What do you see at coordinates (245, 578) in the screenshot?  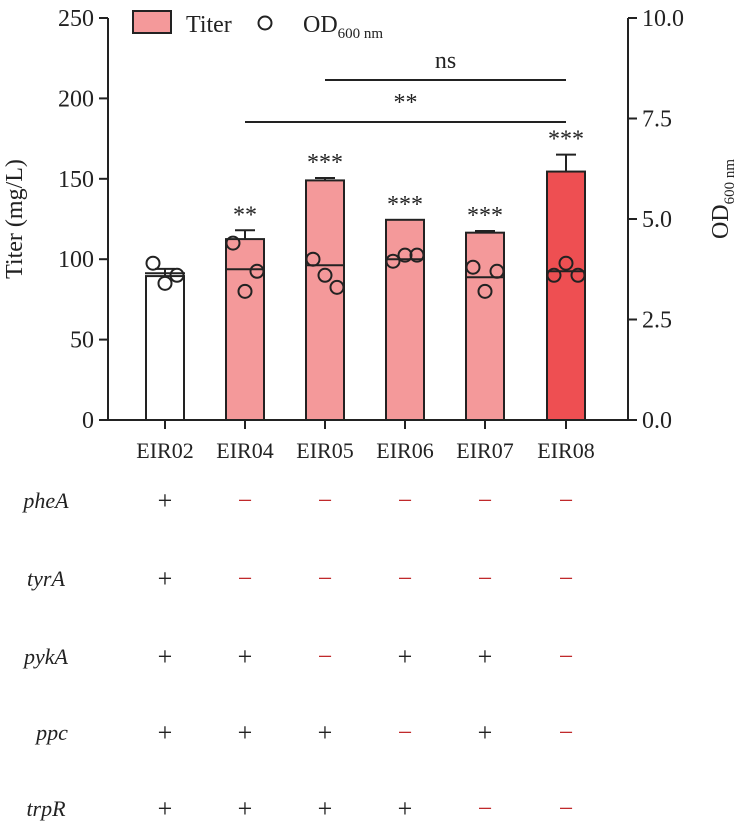 I see `genotype-tyrA-eir04: −` at bounding box center [245, 578].